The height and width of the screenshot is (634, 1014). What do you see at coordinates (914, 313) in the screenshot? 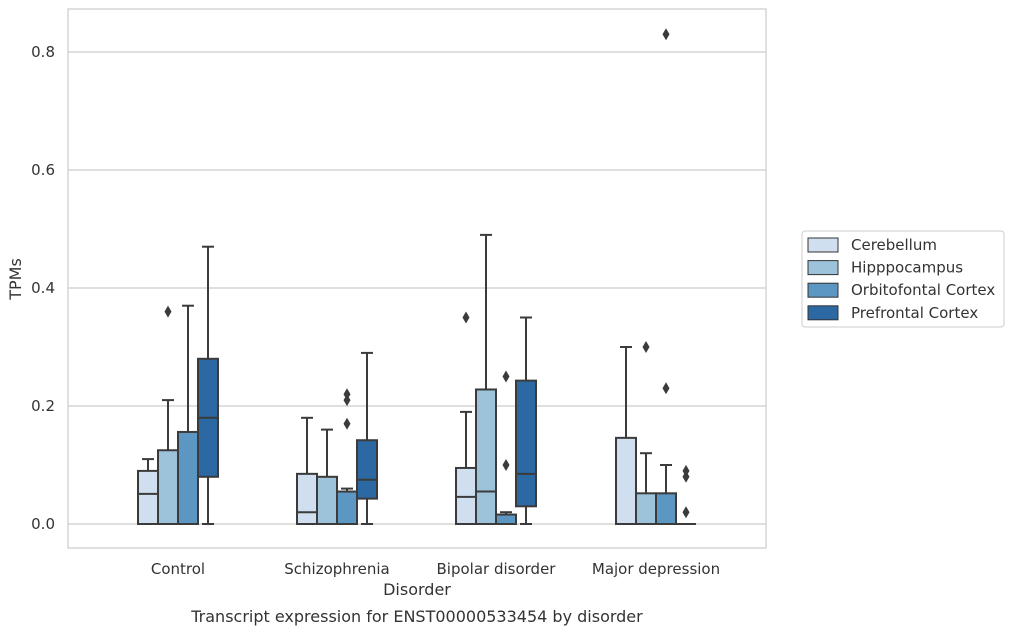
I see `legend-label: Prefrontal Cortex` at bounding box center [914, 313].